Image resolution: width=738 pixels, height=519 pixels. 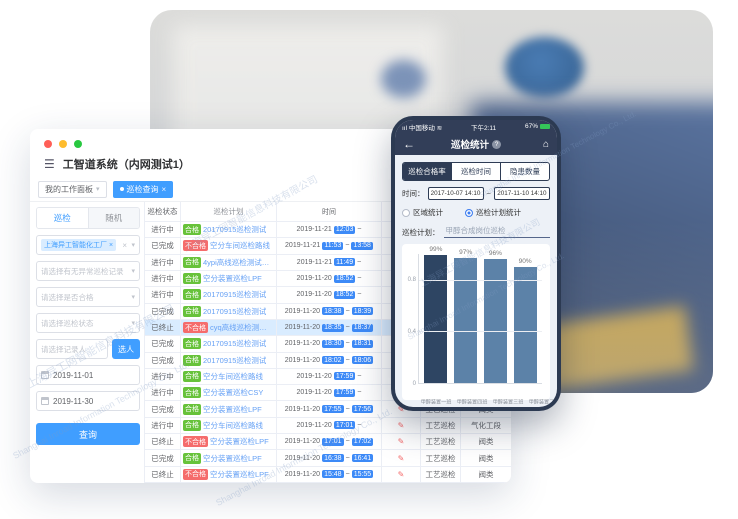 I want to click on recorder-input: 请选择记录人, so click(x=72, y=349).